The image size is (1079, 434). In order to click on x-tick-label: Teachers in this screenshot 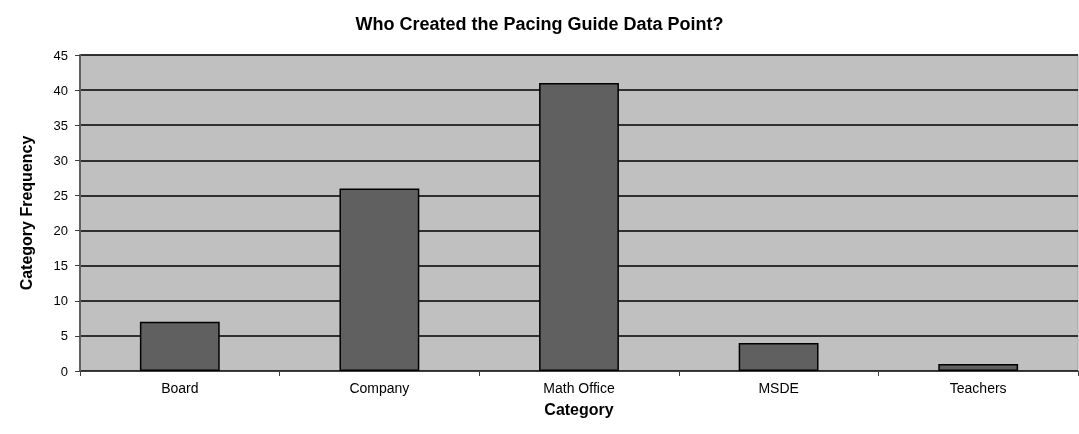, I will do `click(978, 388)`.